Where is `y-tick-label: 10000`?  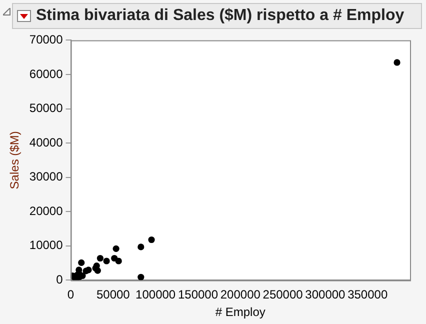
y-tick-label: 10000 is located at coordinates (46, 245).